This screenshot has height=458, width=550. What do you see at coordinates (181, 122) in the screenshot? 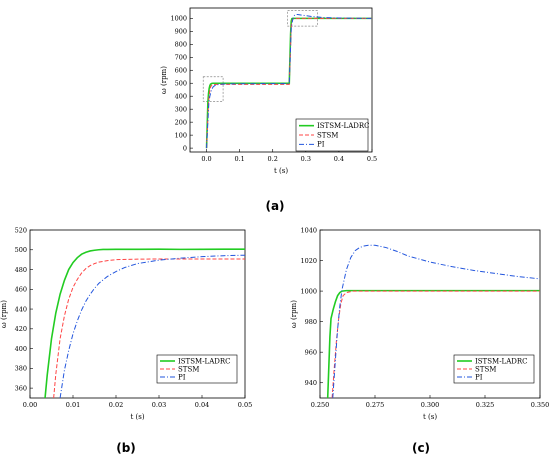
I see `y-tick-label: 200` at bounding box center [181, 122].